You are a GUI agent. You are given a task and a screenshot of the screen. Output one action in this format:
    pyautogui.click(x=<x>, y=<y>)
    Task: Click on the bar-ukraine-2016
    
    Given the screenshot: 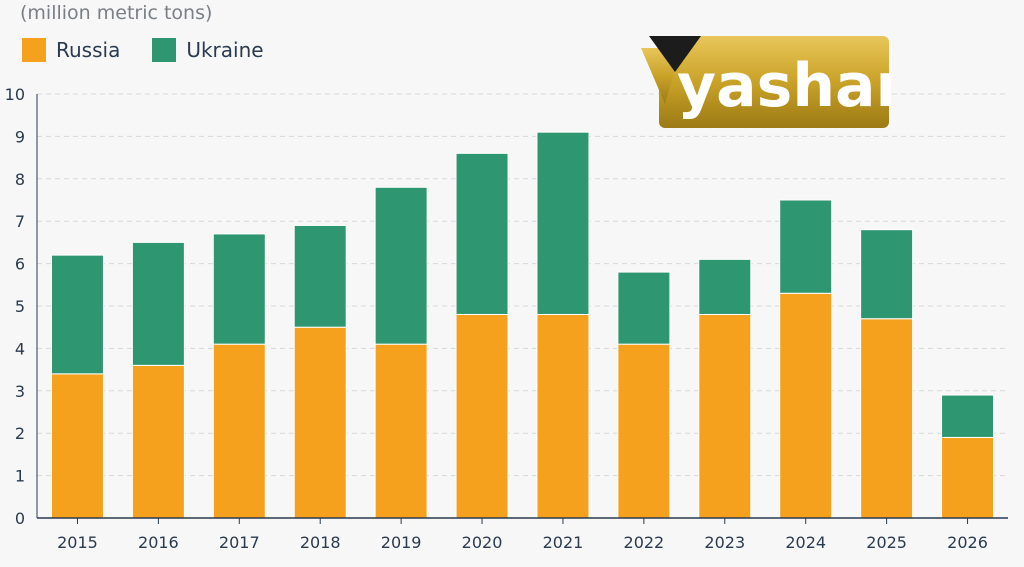 What is the action you would take?
    pyautogui.click(x=158, y=303)
    